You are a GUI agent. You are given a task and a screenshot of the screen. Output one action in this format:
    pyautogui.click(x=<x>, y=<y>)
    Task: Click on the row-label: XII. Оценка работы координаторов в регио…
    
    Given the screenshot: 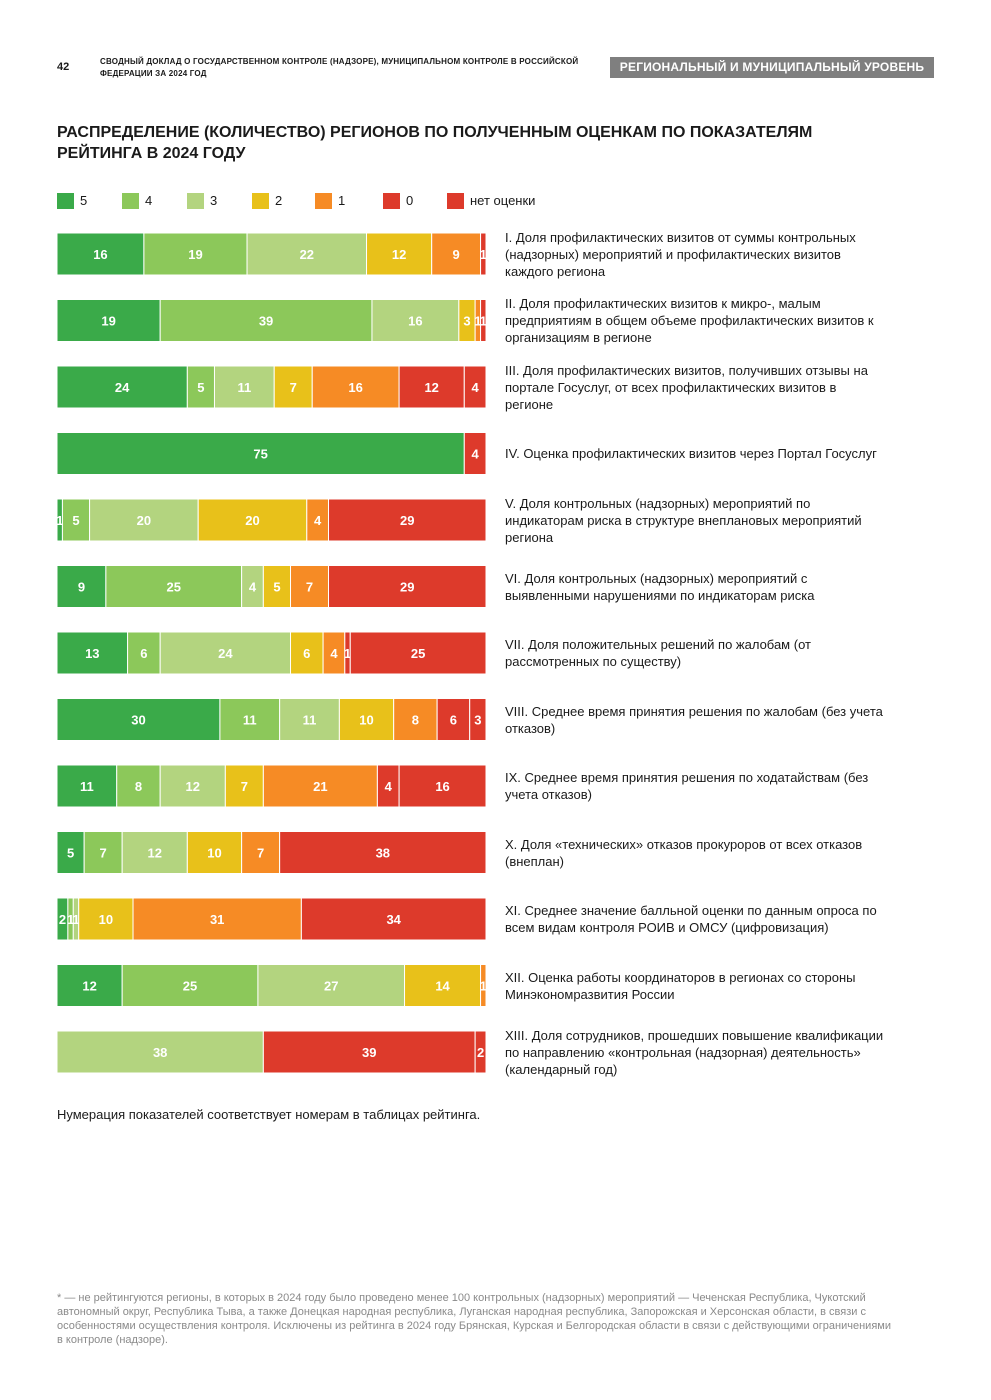 What is the action you would take?
    pyautogui.click(x=680, y=985)
    